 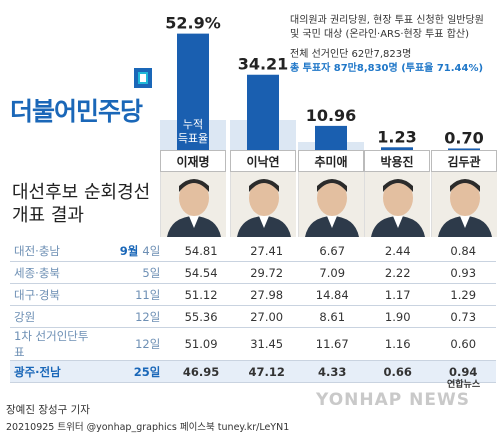 I want to click on table-row: 강원 12일 55.36 27.00 8.61 1.90 0.73, so click(x=253, y=316).